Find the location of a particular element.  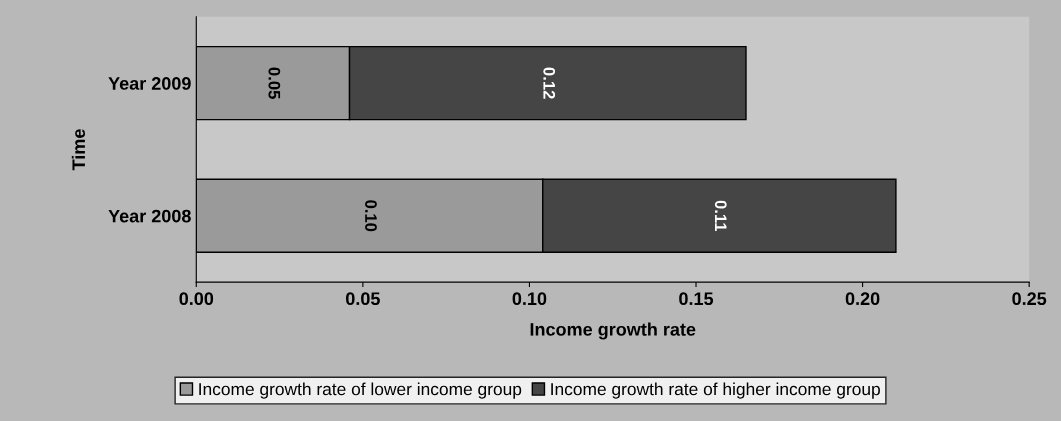

legend-label: Income growth rate of lower income group is located at coordinates (360, 390).